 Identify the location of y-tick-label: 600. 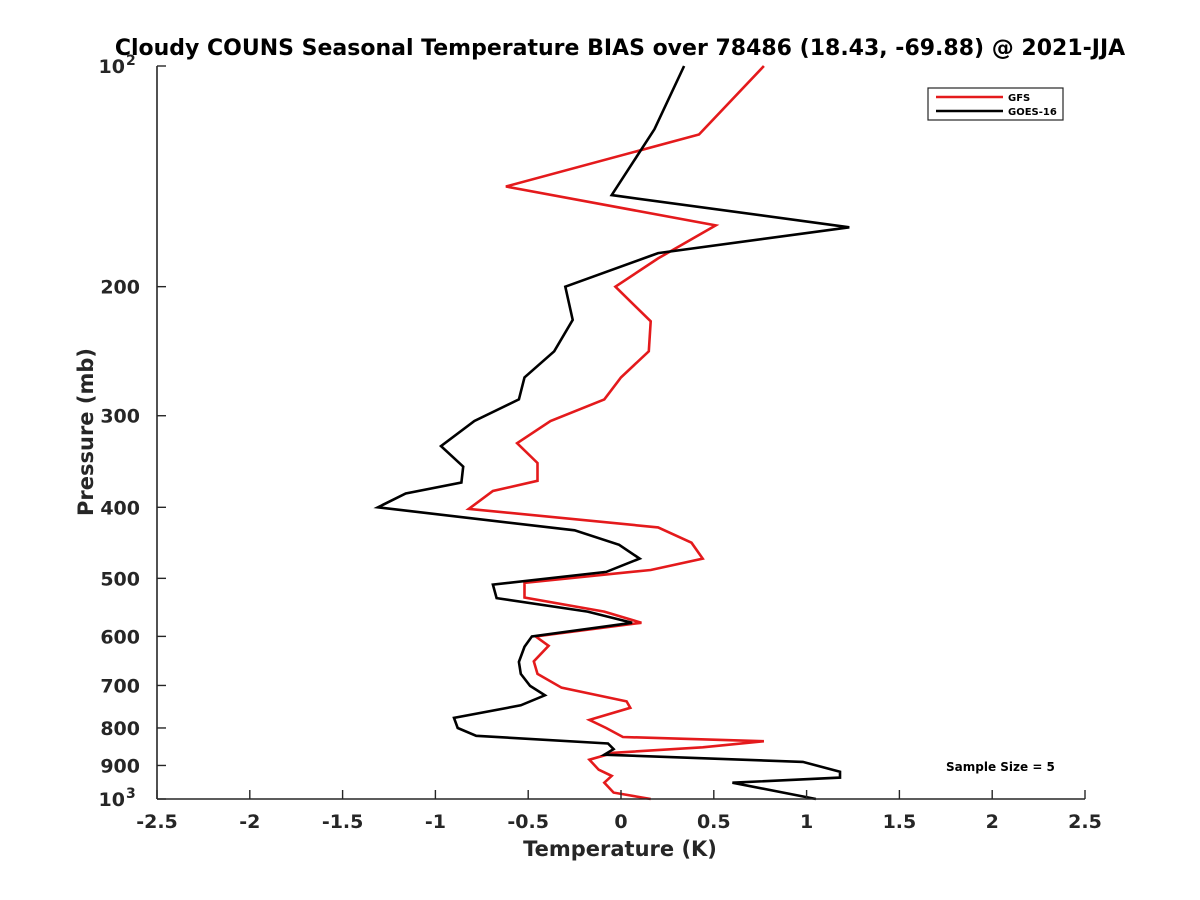
(120, 637).